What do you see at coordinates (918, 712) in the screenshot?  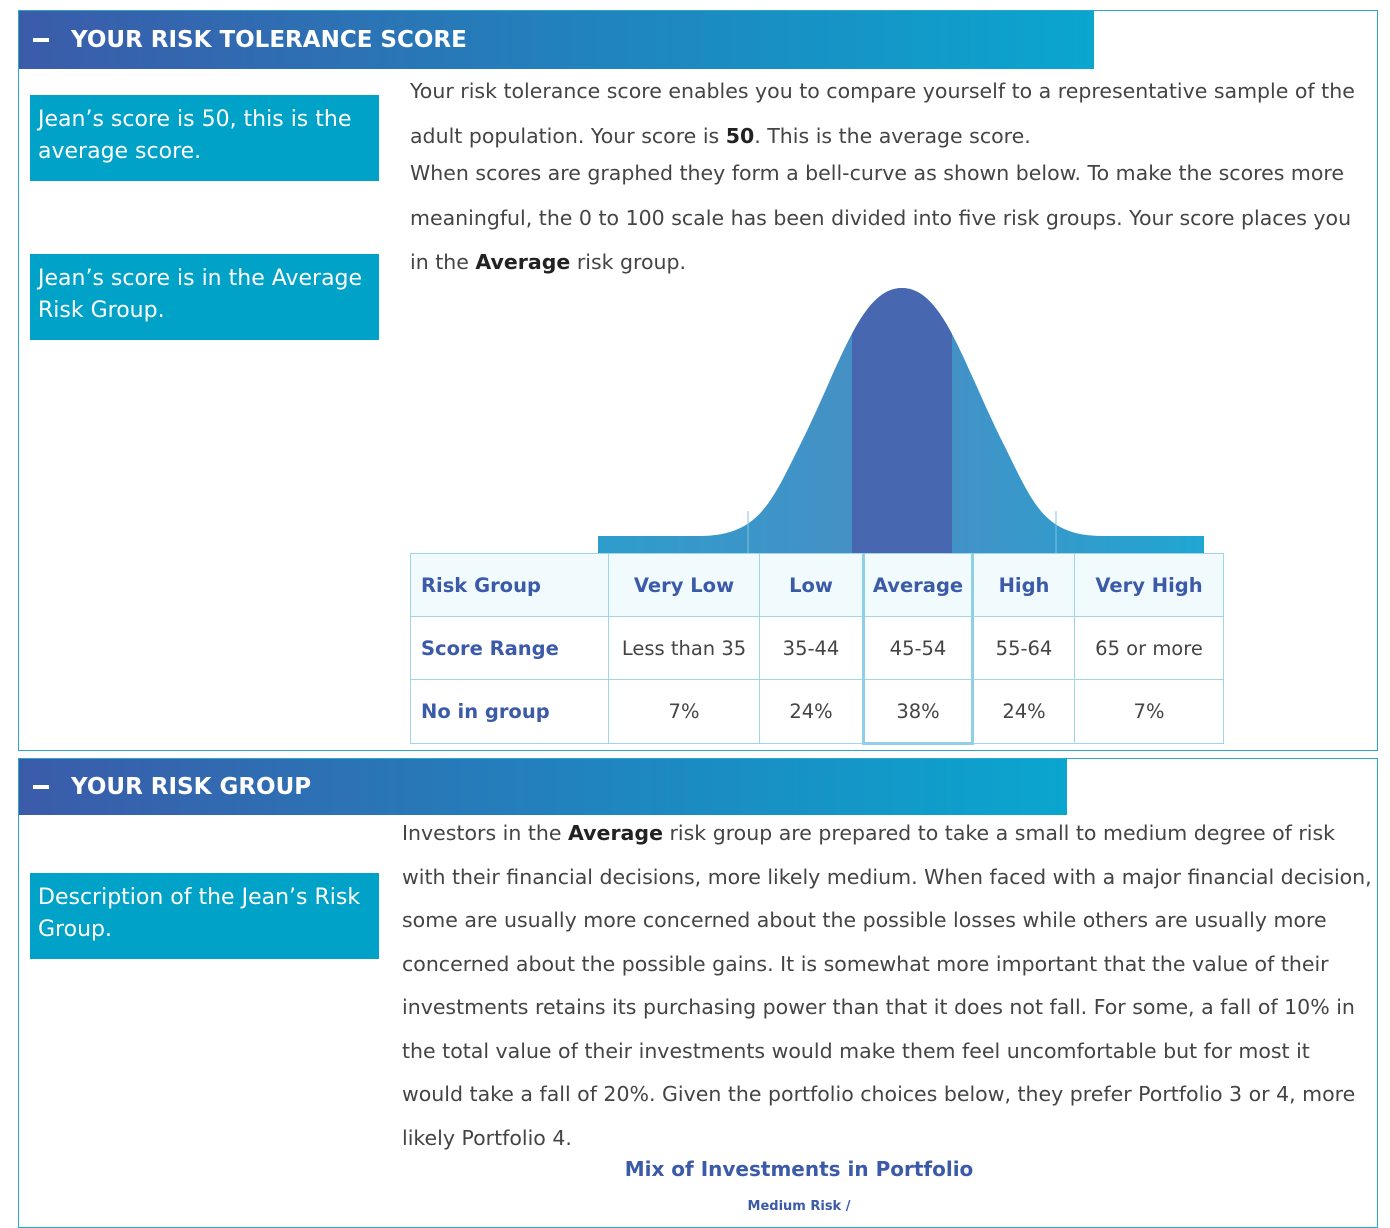 I see `table-cell: 38%` at bounding box center [918, 712].